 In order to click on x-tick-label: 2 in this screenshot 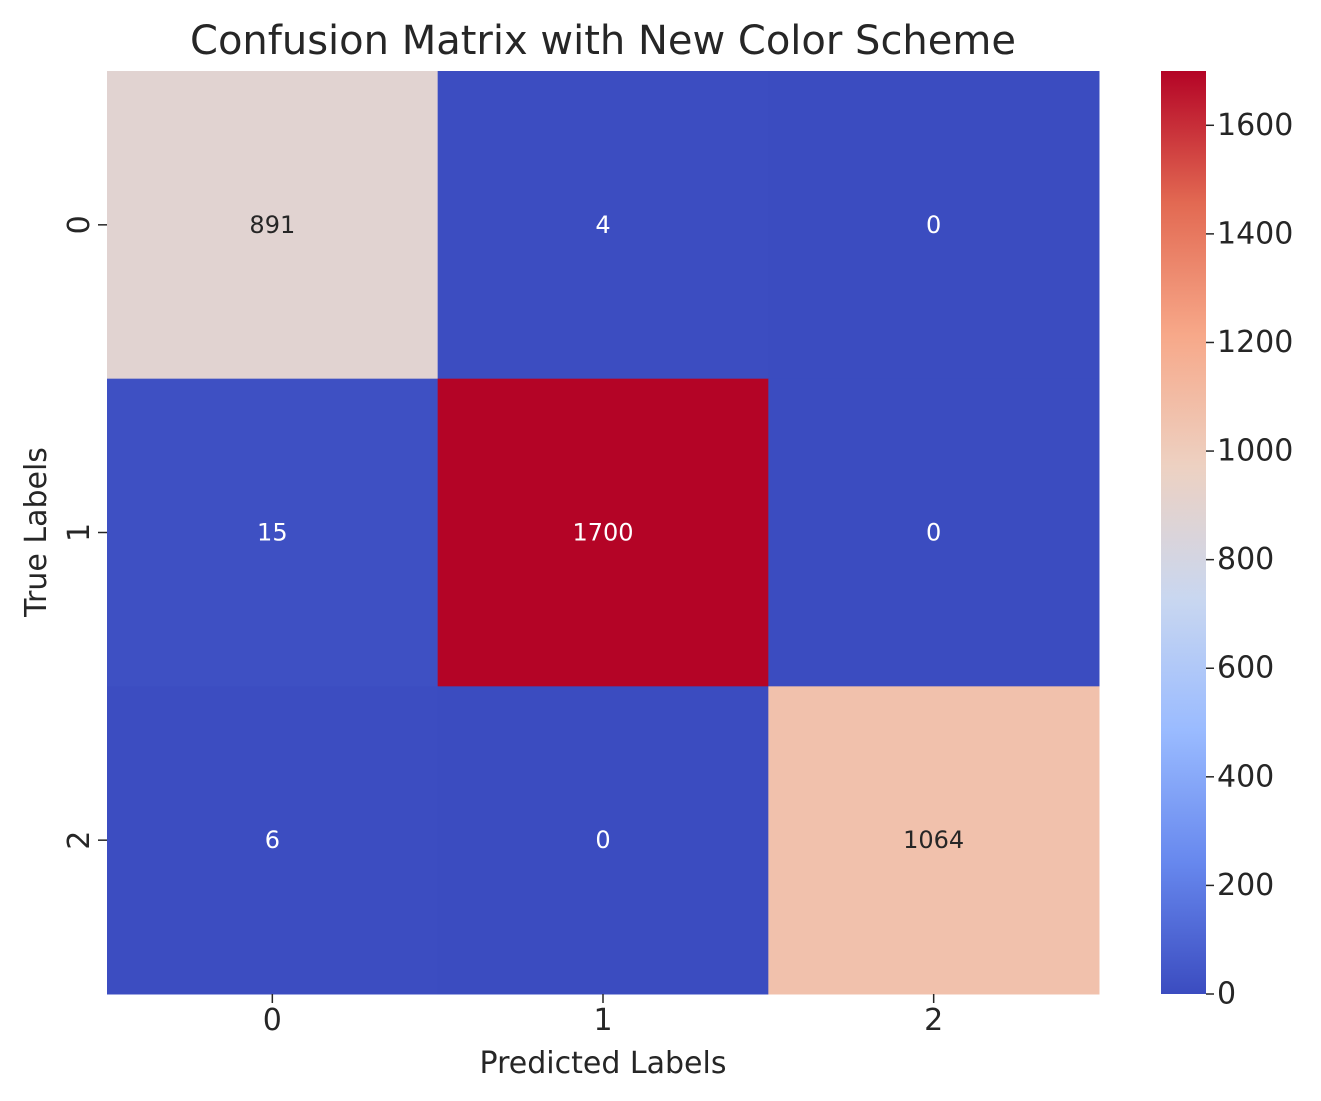, I will do `click(933, 1020)`.